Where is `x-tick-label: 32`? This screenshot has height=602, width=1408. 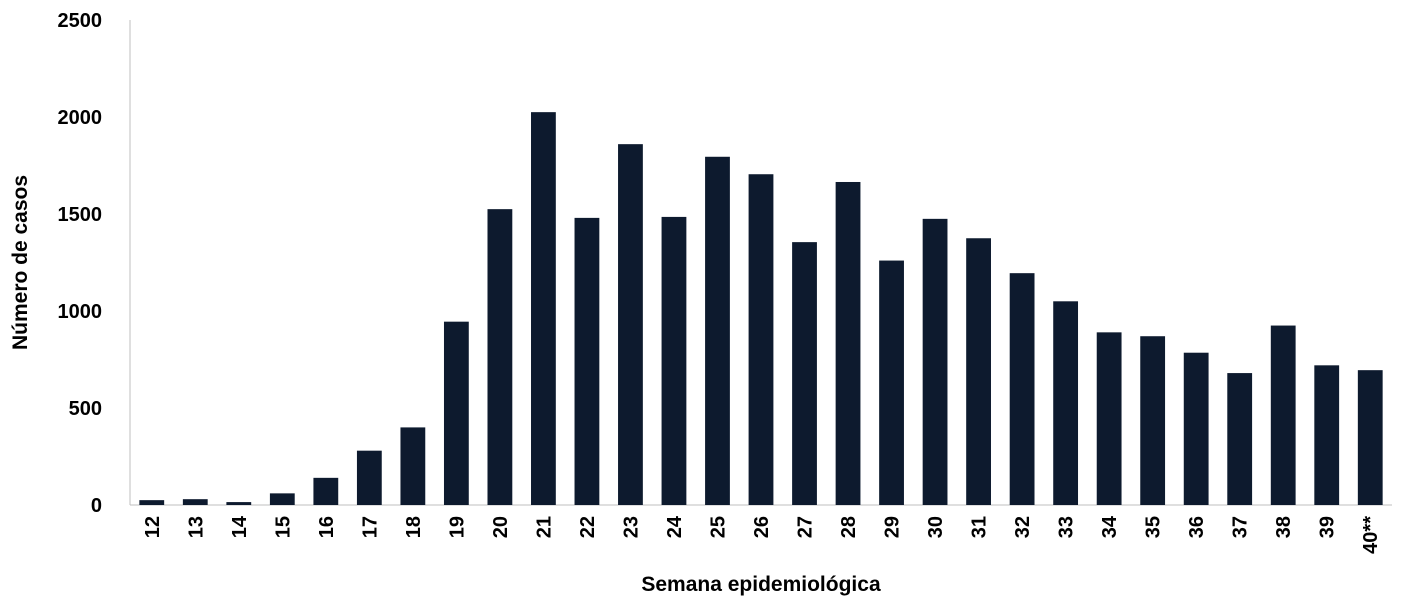 x-tick-label: 32 is located at coordinates (1023, 527).